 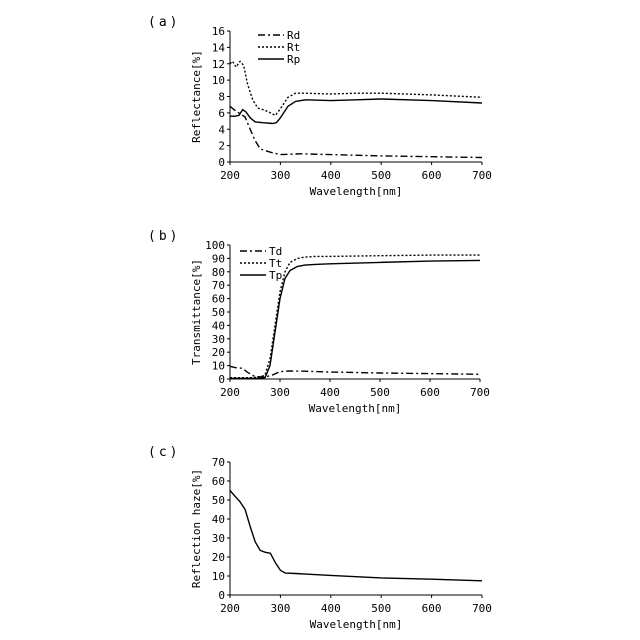 What do you see at coordinates (196, 312) in the screenshot?
I see `y-axis-label: Transmittance[%]` at bounding box center [196, 312].